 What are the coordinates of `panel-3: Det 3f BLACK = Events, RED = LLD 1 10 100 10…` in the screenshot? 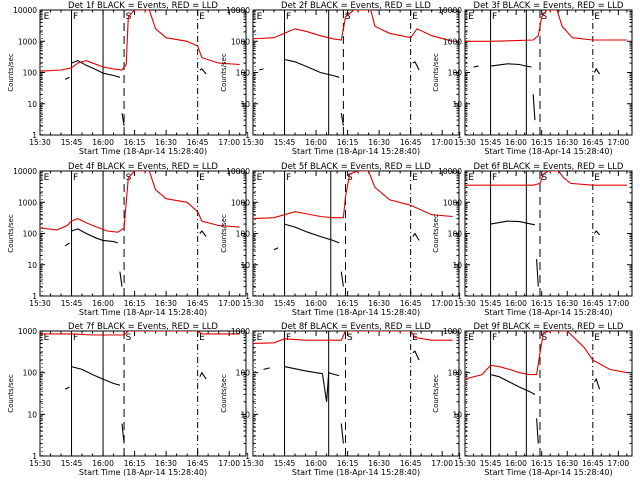 It's located at (532, 78).